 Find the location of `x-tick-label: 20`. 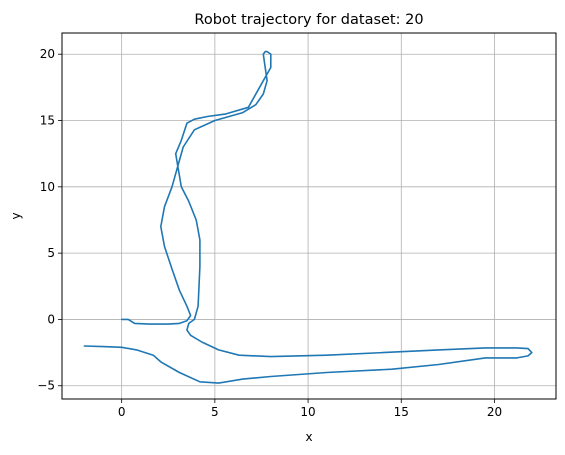

x-tick-label: 20 is located at coordinates (494, 412).